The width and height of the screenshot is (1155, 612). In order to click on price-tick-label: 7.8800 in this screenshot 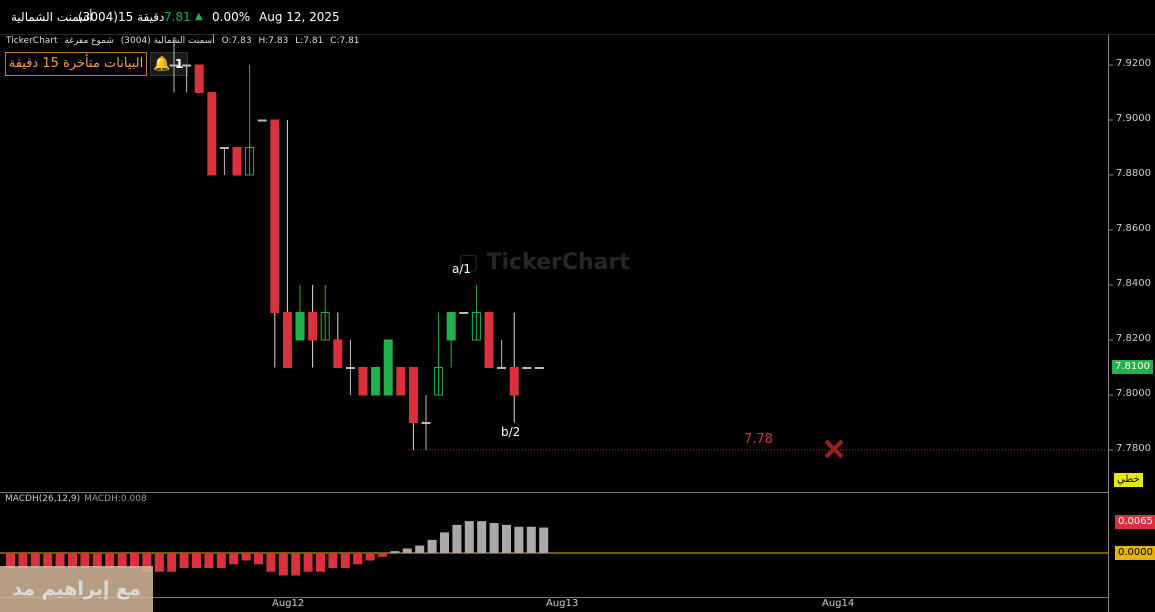, I will do `click(1133, 173)`.